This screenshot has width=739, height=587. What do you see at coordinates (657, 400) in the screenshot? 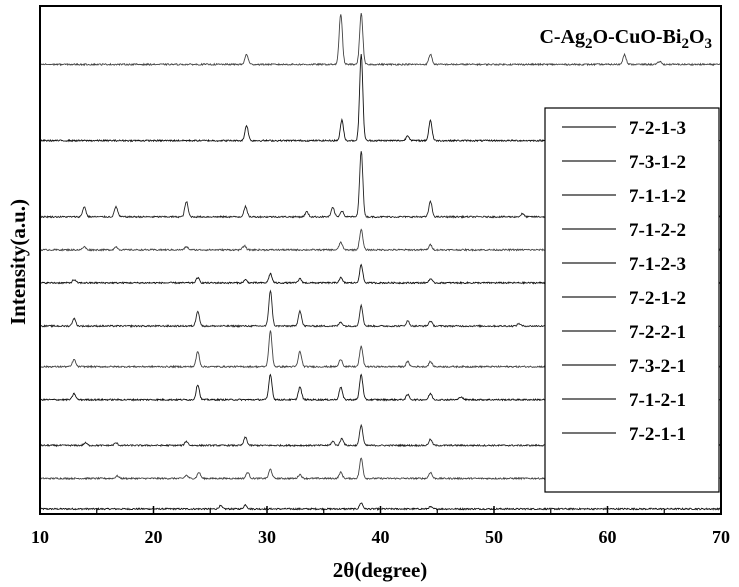
I see `legend-label: 7-1-2-1` at bounding box center [657, 400].